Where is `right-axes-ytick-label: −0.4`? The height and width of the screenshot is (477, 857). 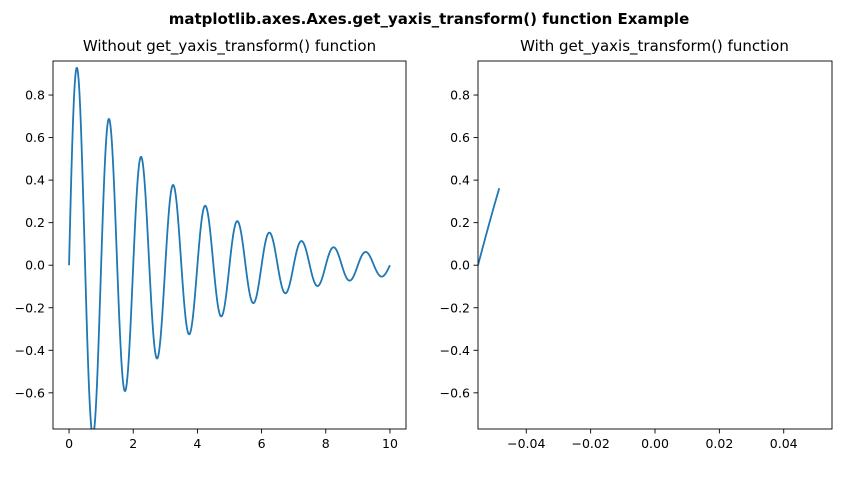
right-axes-ytick-label: −0.4 is located at coordinates (455, 350).